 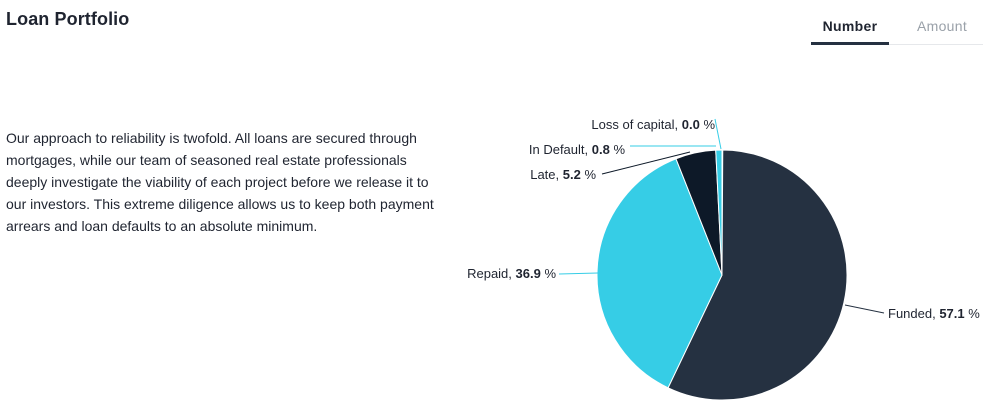 I want to click on connector-late, so click(x=646, y=163).